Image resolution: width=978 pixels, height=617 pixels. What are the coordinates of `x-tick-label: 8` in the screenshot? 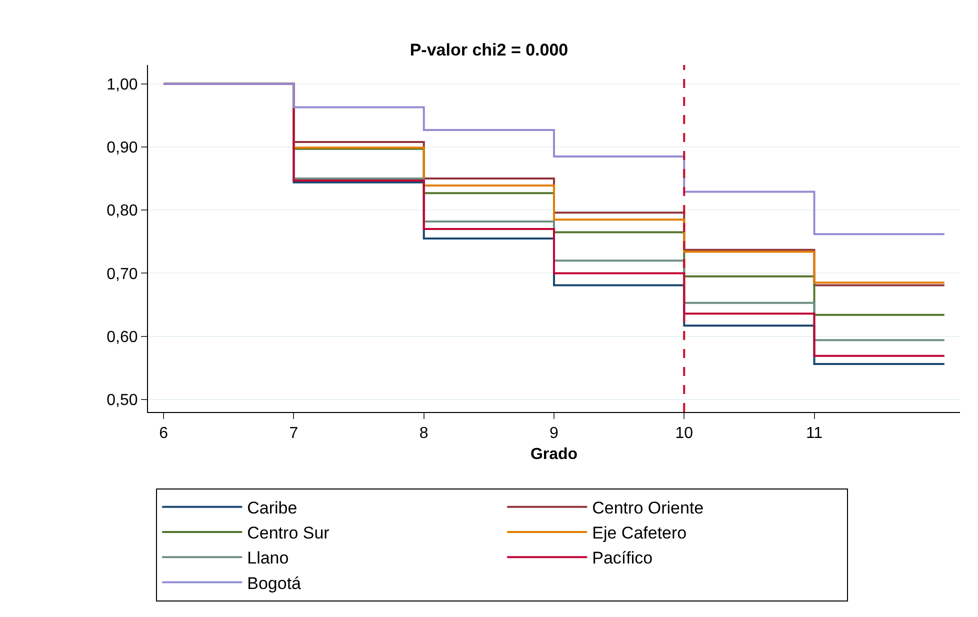 It's located at (423, 433).